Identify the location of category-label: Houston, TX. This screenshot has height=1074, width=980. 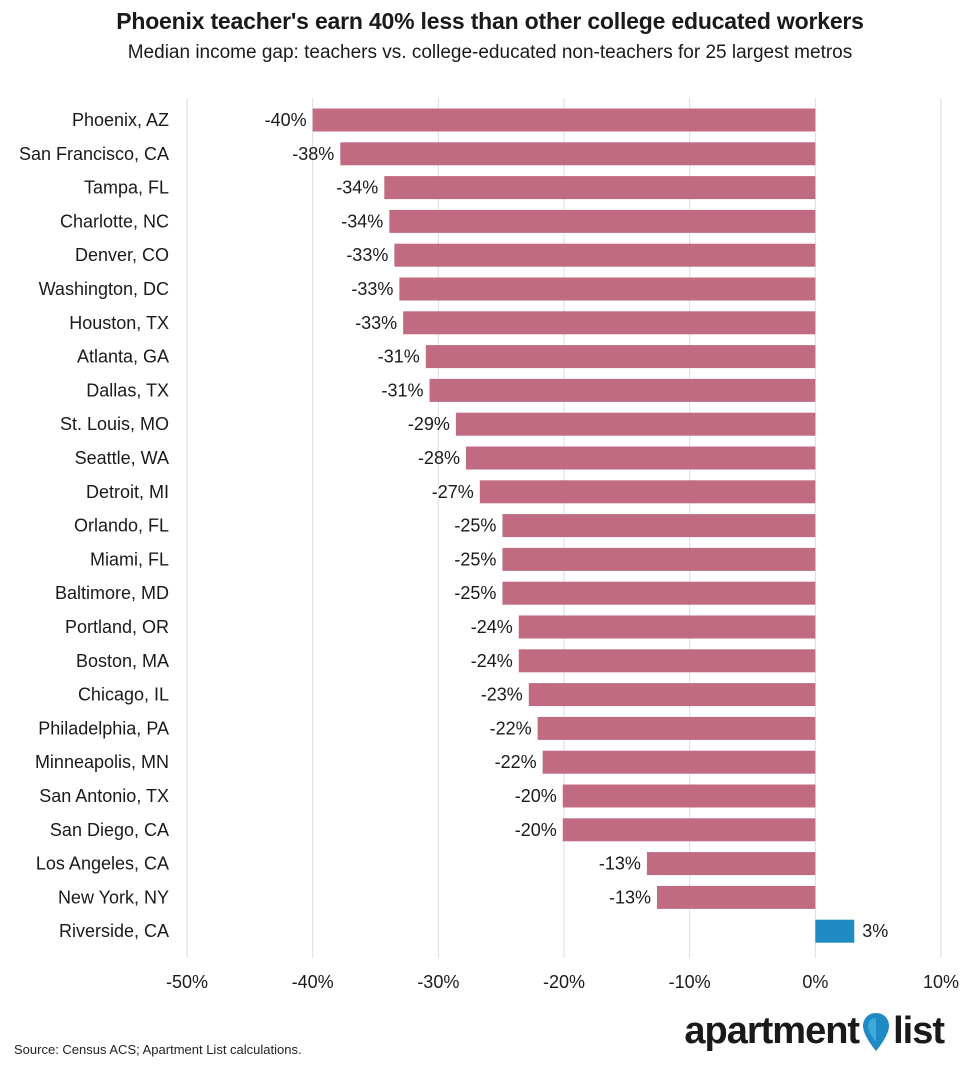
(119, 323).